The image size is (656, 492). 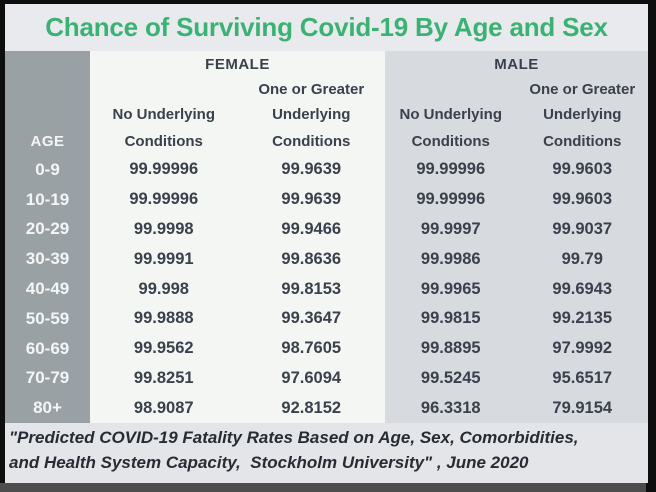 I want to click on survival-rate-cell: 99.5245, so click(x=450, y=377).